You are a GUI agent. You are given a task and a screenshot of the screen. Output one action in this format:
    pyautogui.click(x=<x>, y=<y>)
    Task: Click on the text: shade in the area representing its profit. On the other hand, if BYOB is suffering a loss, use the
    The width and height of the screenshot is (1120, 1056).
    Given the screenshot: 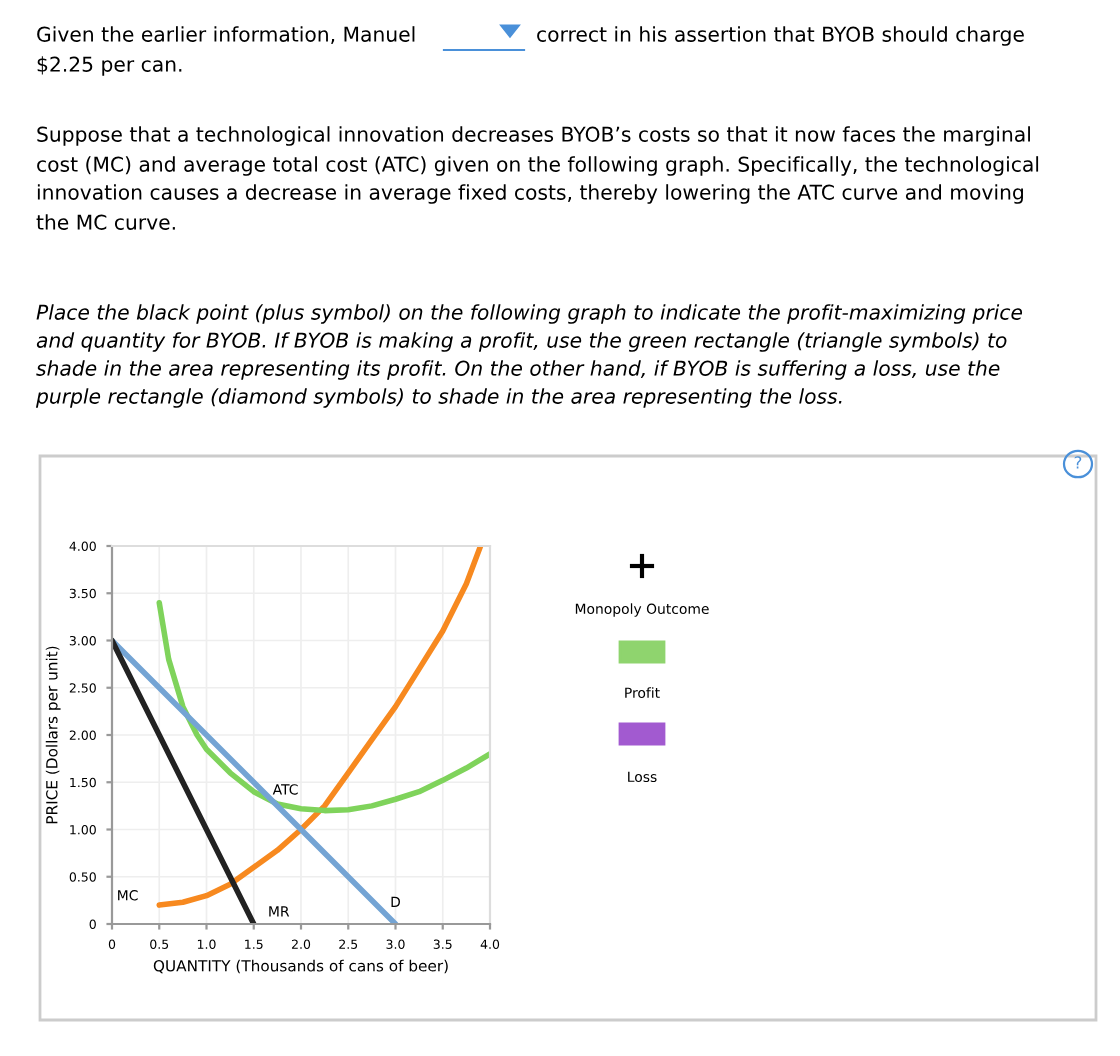 What is the action you would take?
    pyautogui.click(x=518, y=370)
    